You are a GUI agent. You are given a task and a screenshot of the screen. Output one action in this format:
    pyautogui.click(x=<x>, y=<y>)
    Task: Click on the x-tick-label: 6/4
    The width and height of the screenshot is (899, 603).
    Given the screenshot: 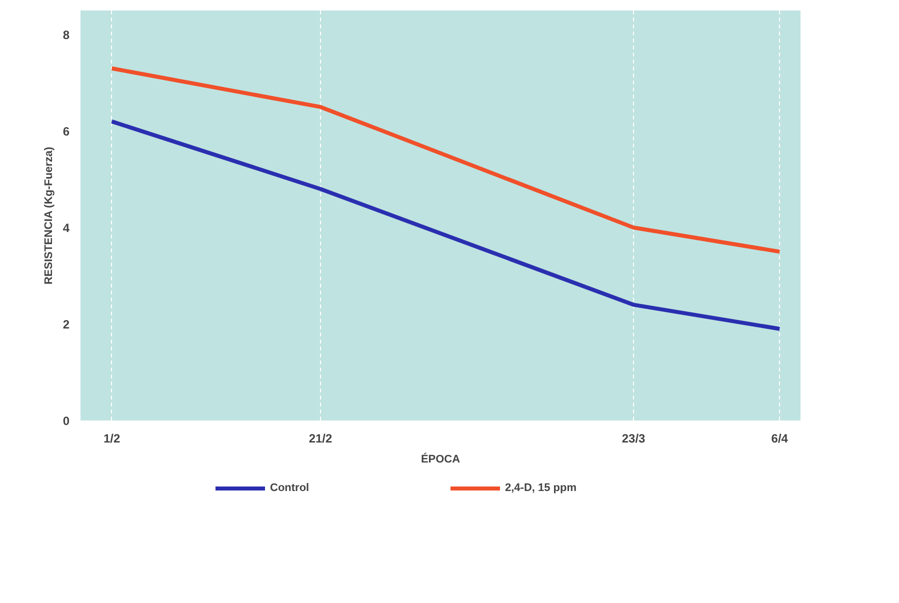 What is the action you would take?
    pyautogui.click(x=779, y=439)
    